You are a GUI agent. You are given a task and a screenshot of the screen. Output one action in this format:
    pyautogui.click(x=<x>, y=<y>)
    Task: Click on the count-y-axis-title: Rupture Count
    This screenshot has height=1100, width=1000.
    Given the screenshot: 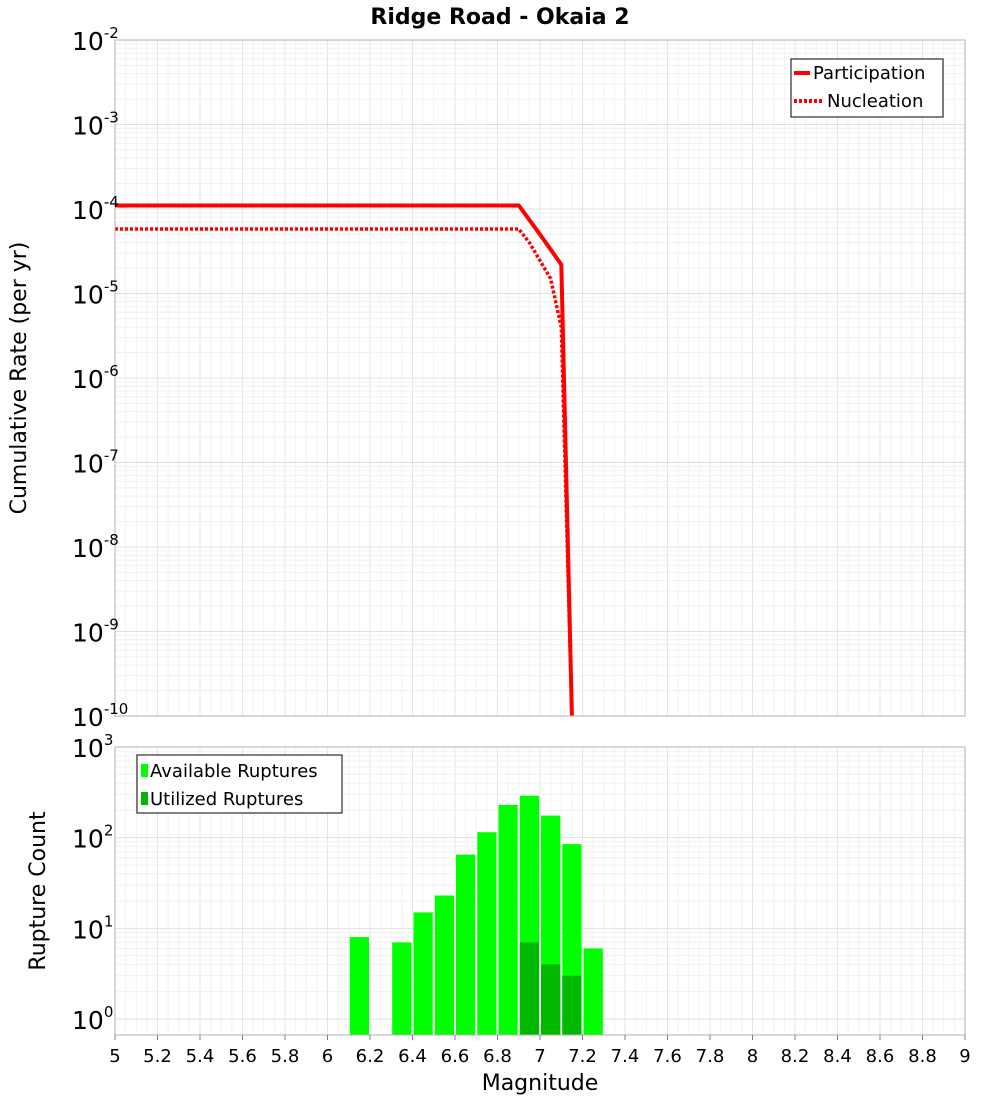 What is the action you would take?
    pyautogui.click(x=38, y=891)
    